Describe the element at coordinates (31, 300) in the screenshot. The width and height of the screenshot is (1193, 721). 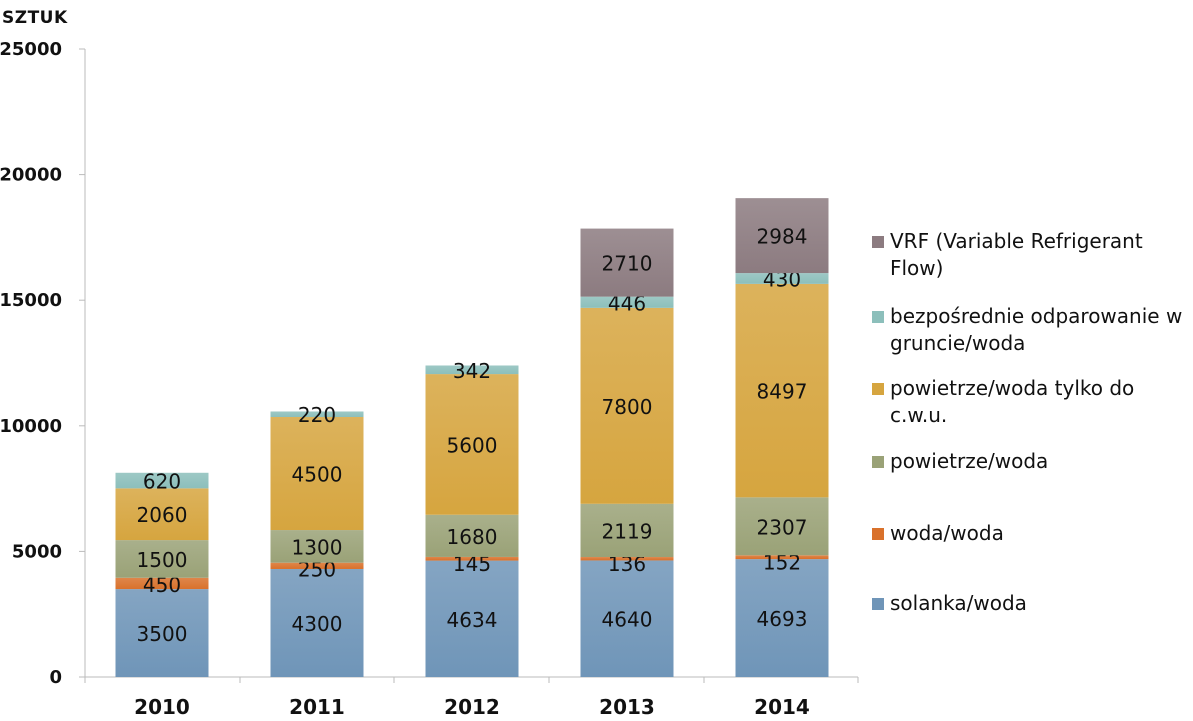
I see `y-tick-label: 15000` at that location.